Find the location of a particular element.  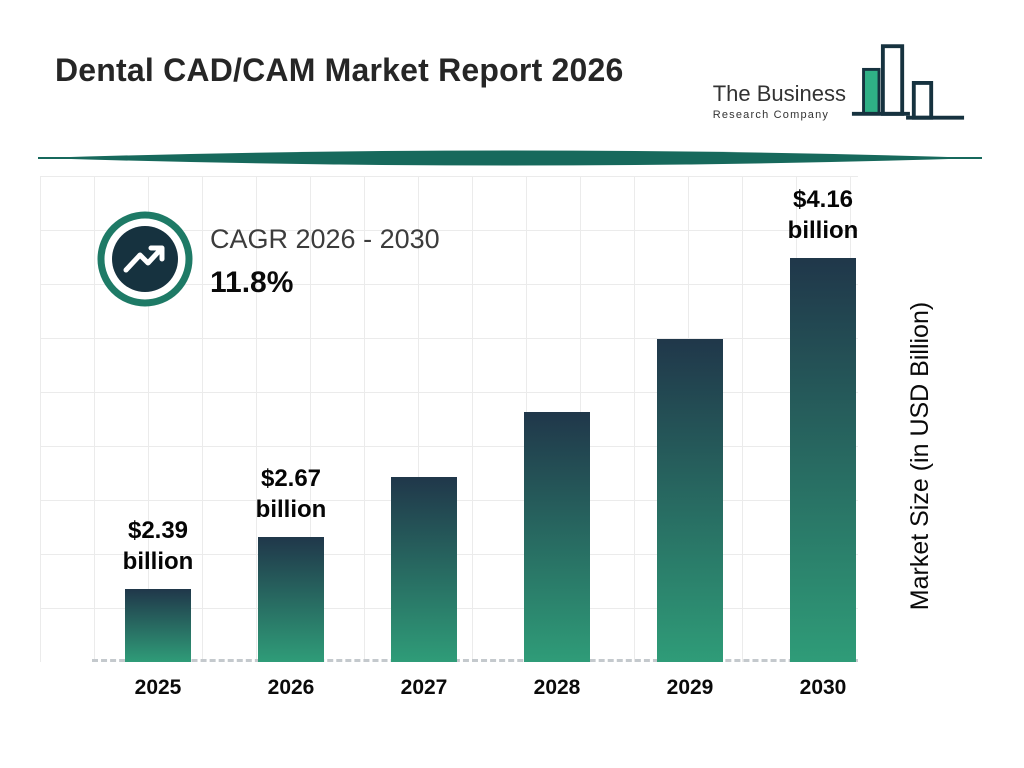

bar-2028 is located at coordinates (557, 537).